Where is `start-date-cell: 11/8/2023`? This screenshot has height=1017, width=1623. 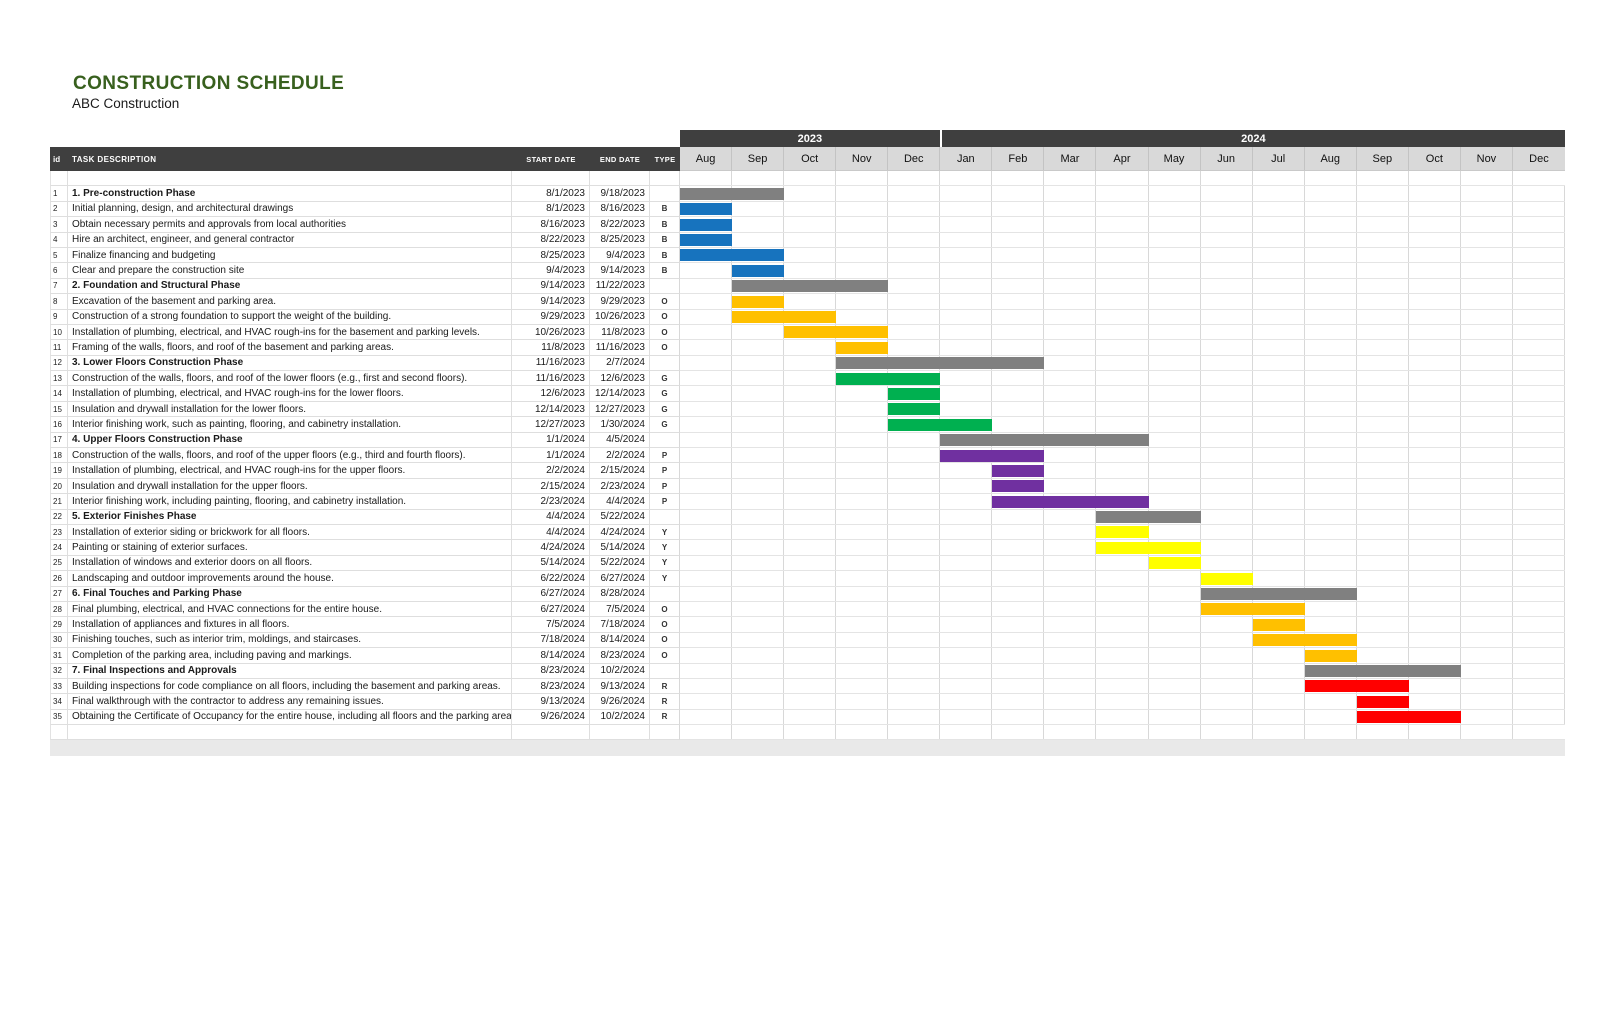 start-date-cell: 11/8/2023 is located at coordinates (551, 348).